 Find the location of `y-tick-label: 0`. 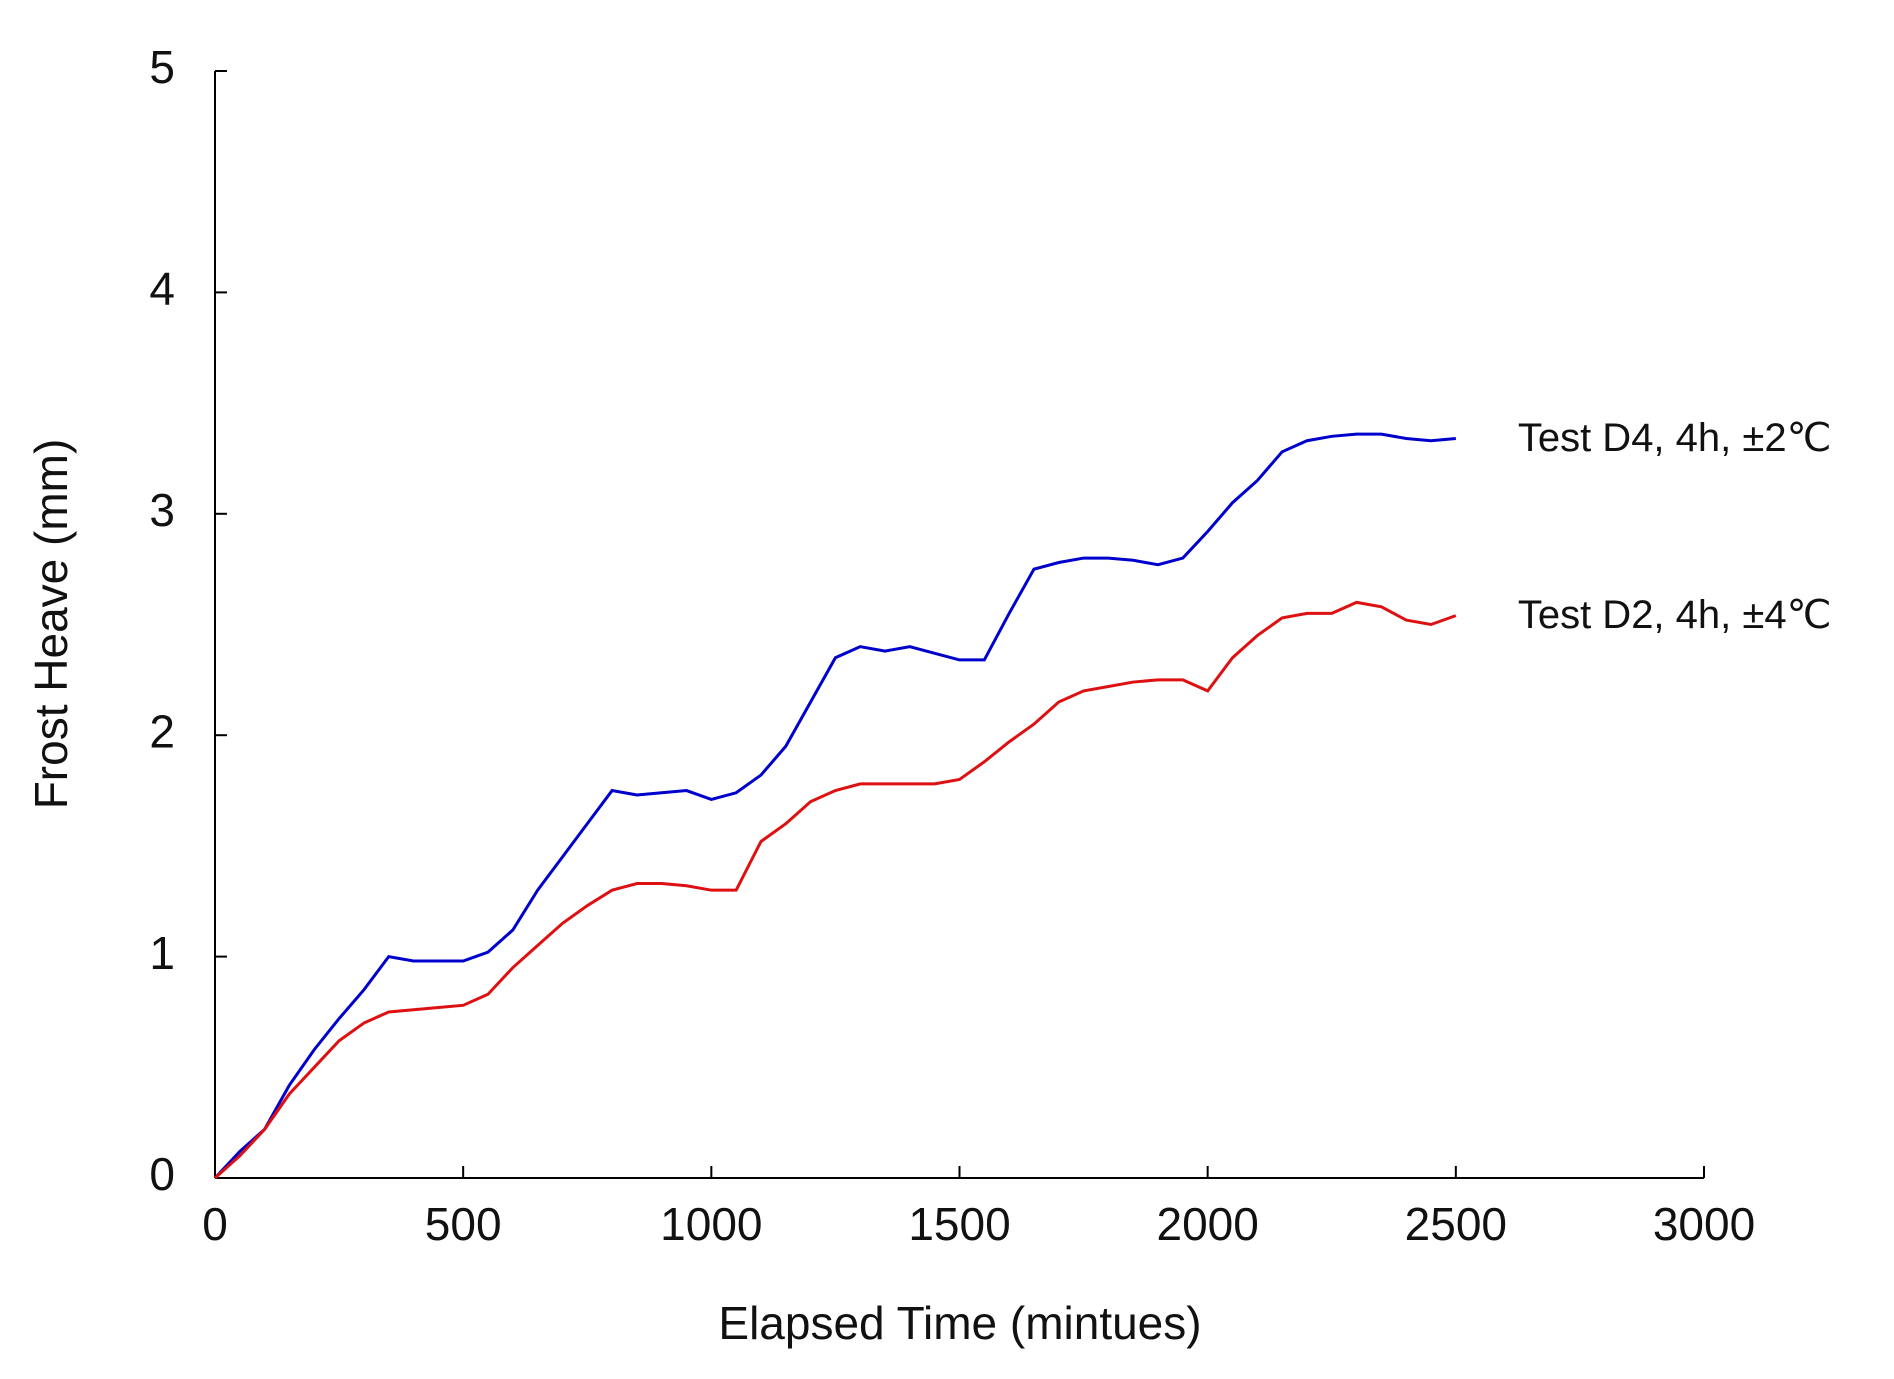

y-tick-label: 0 is located at coordinates (162, 1174).